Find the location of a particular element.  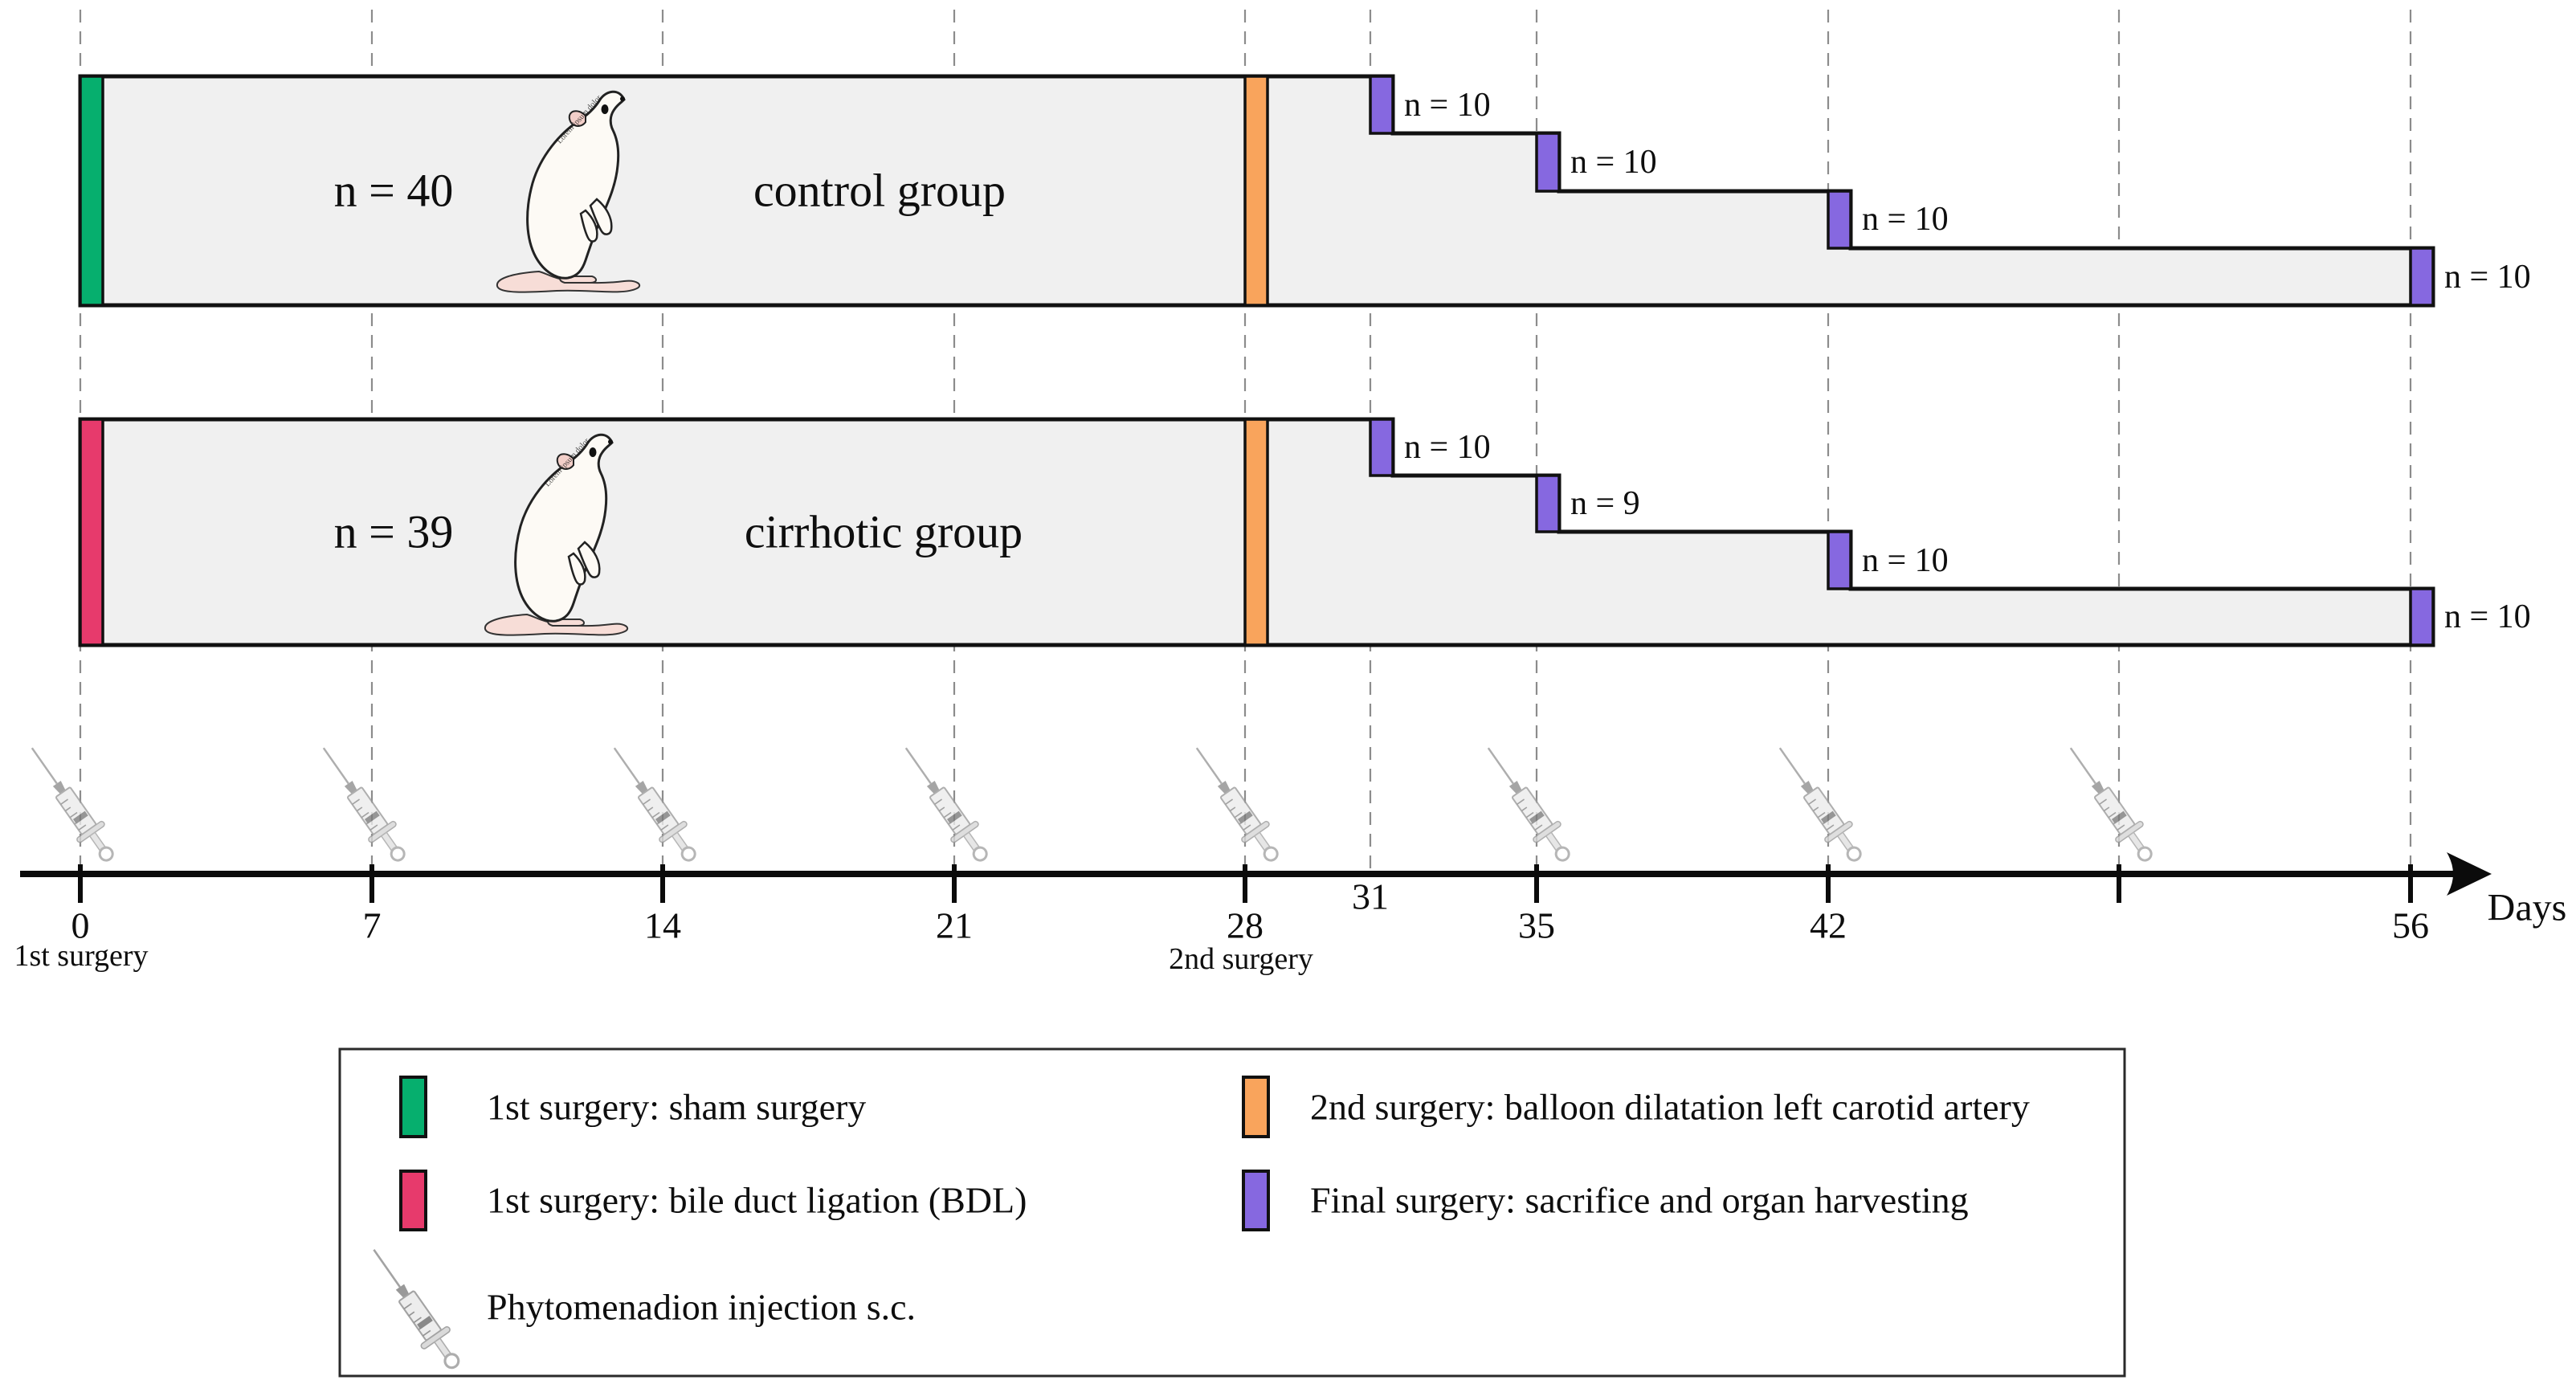

tick-label-day-21: 21 is located at coordinates (954, 925).